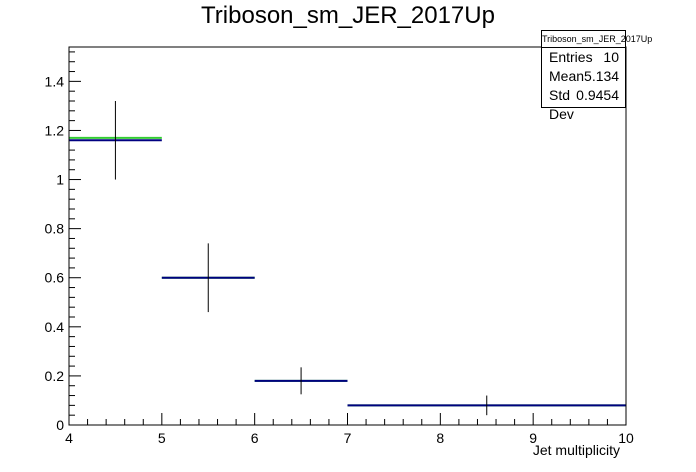  I want to click on stats-row-mean: Mean 5.134, so click(583, 76).